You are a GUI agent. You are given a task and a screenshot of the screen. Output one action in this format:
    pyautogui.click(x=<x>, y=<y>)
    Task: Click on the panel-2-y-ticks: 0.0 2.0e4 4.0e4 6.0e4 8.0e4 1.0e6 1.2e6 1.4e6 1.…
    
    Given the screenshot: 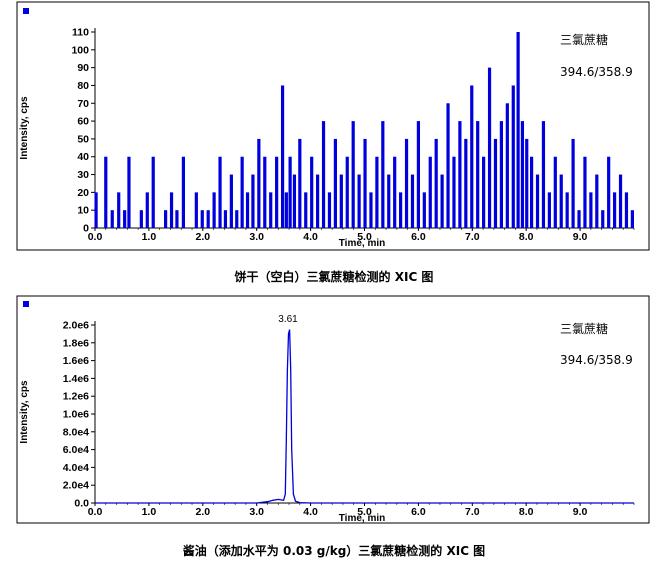 What is the action you would take?
    pyautogui.click(x=79, y=415)
    